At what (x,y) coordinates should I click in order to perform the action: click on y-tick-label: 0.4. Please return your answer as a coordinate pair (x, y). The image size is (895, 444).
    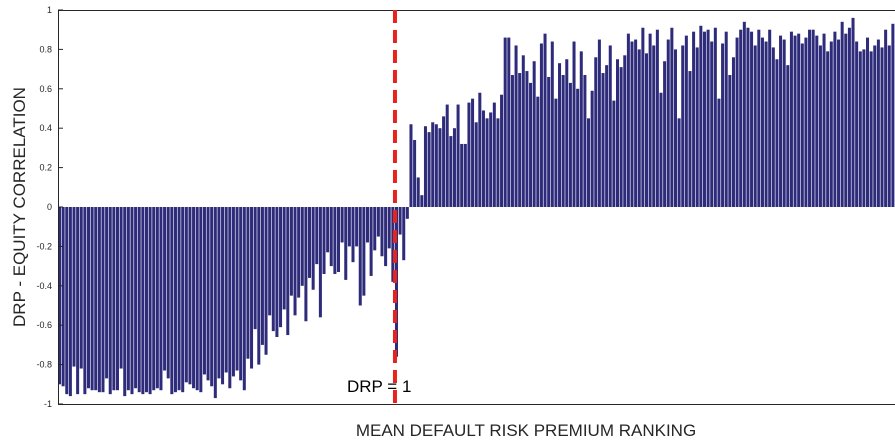
    Looking at the image, I should click on (45, 128).